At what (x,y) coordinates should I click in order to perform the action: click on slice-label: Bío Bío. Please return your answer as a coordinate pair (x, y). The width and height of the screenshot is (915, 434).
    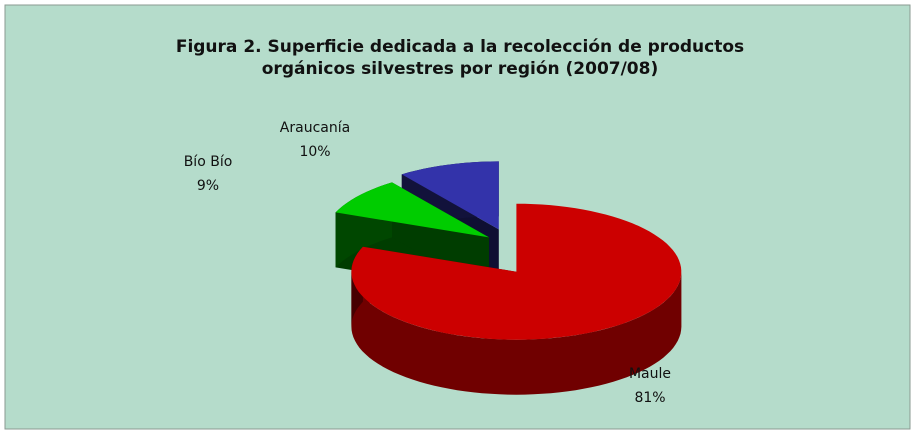
    Looking at the image, I should click on (208, 162).